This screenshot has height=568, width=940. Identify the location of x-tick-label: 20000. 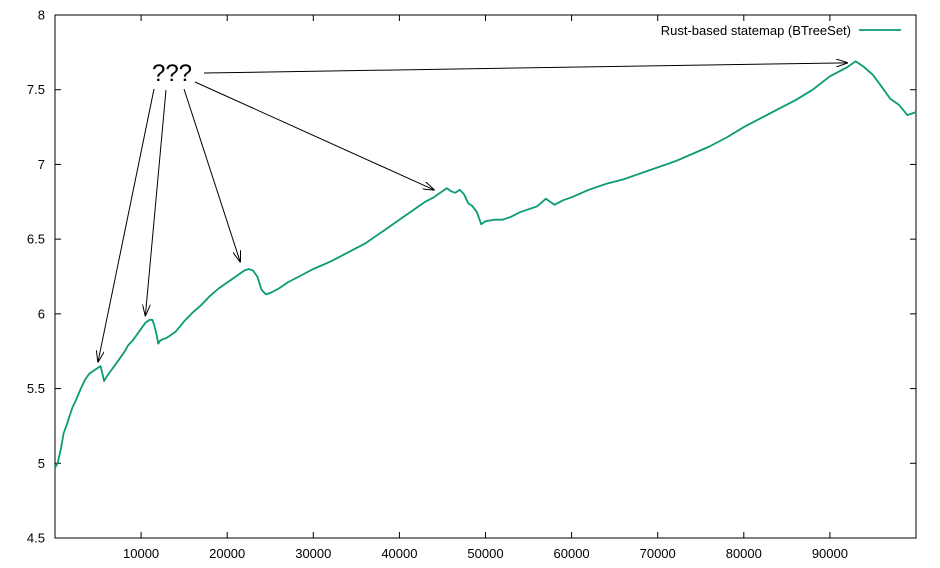
(227, 553).